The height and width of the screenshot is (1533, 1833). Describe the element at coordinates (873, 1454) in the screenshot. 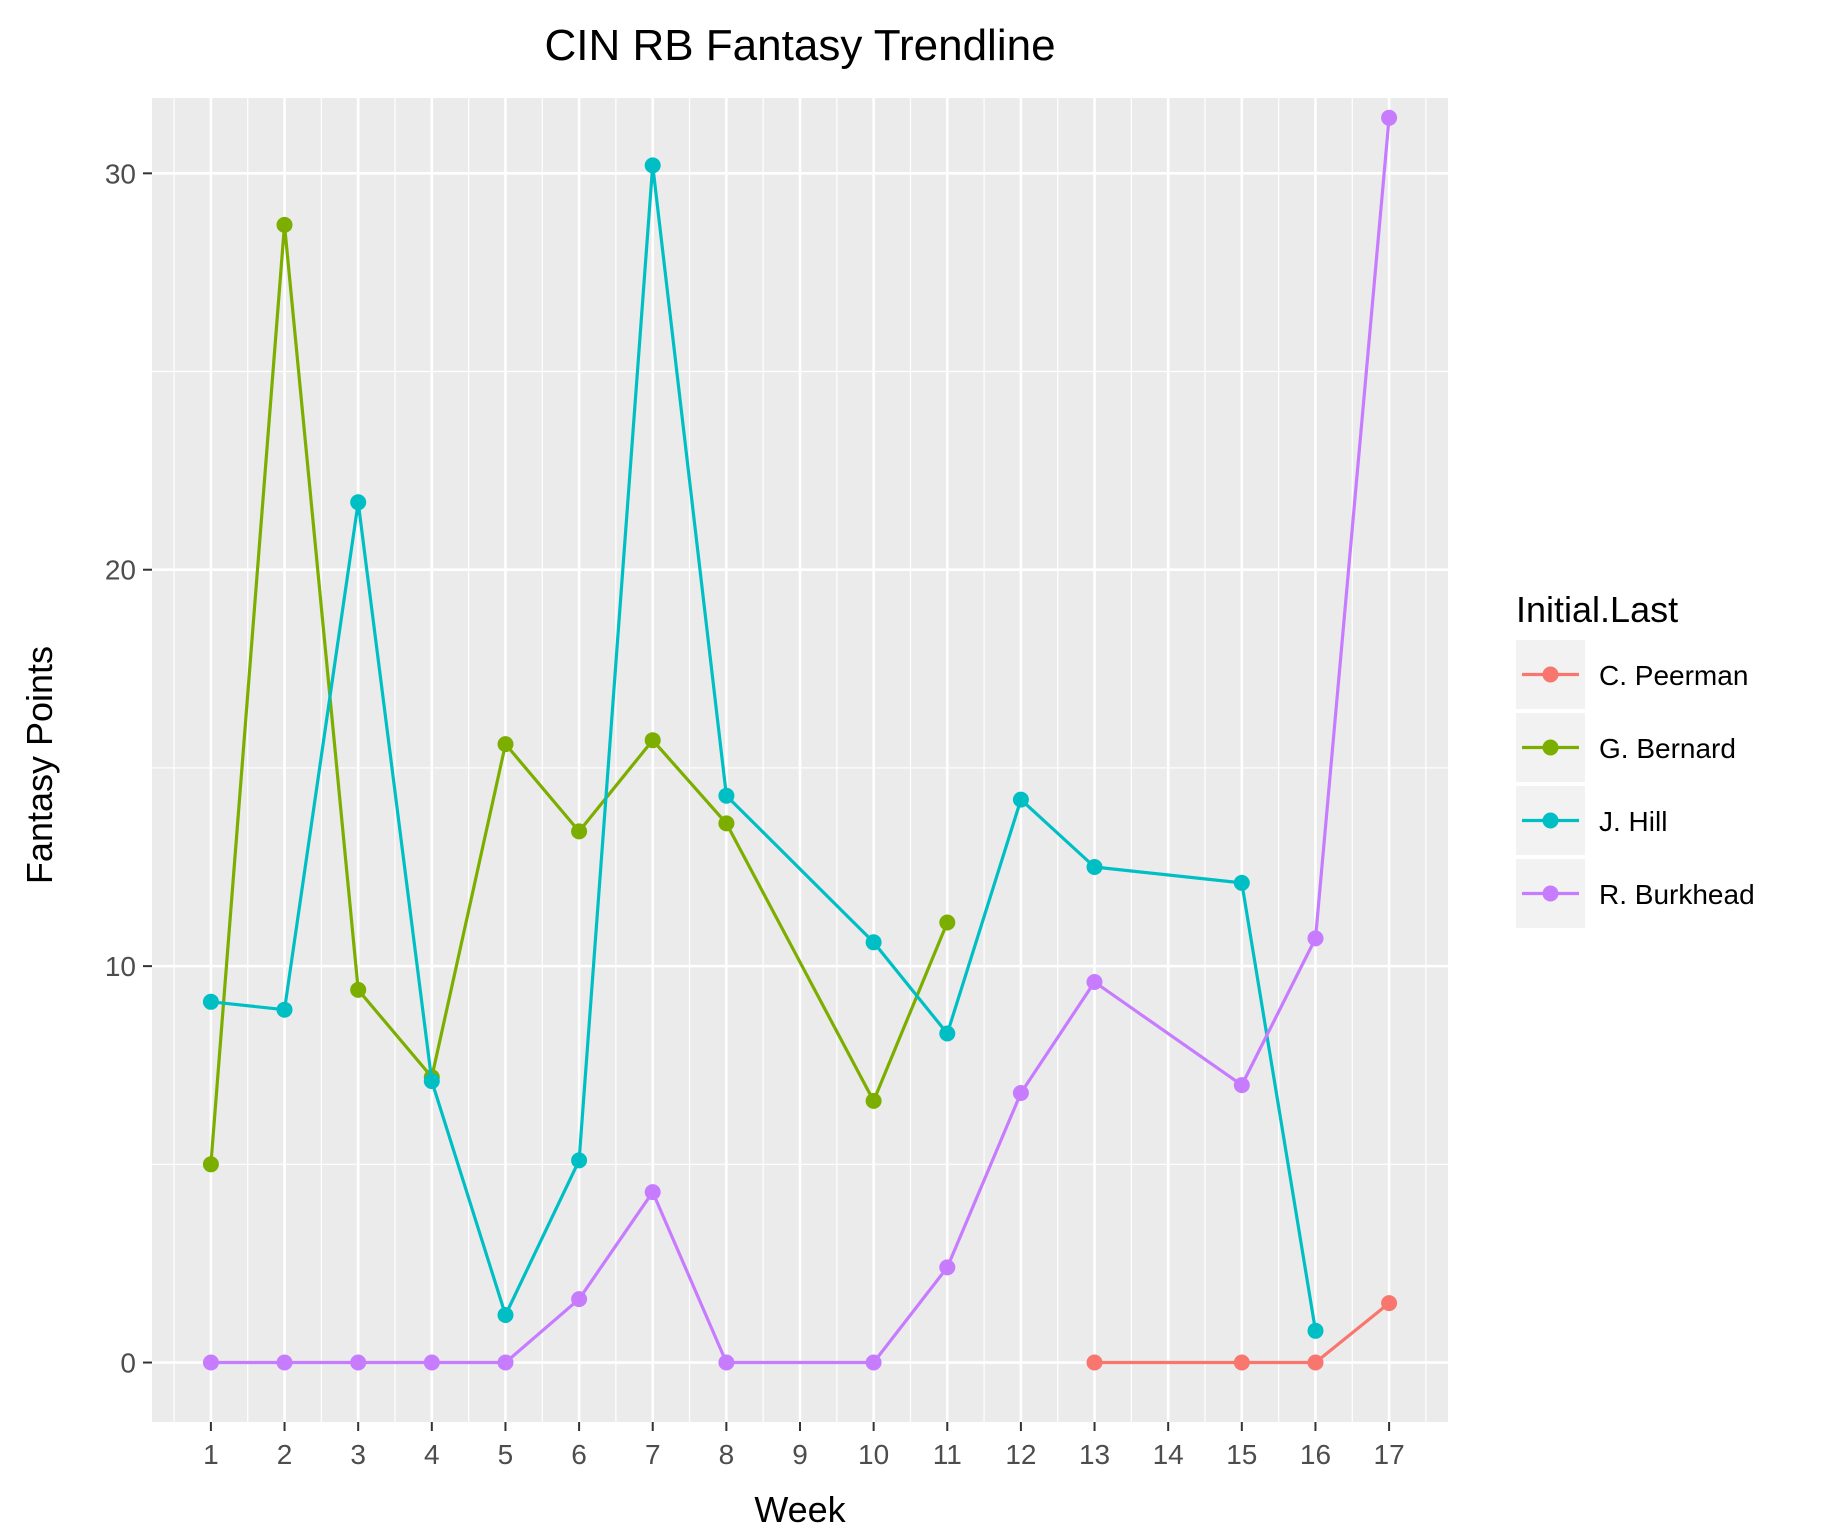

I see `x-tick-label: 10` at that location.